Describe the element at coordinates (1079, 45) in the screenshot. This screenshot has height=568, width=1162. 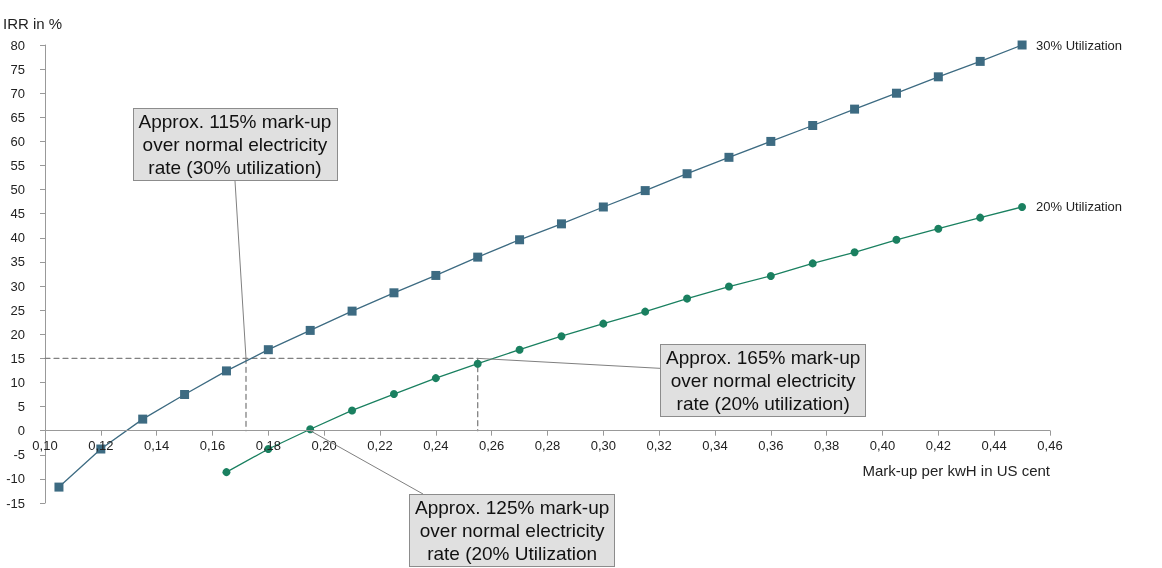
I see `series-label: 30% Utilization` at that location.